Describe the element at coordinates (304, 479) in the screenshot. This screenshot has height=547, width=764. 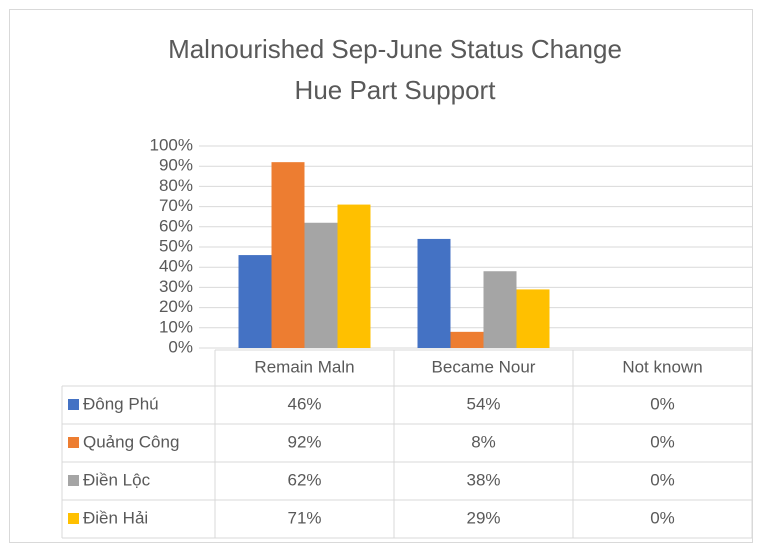
I see `data-label: 62%` at that location.